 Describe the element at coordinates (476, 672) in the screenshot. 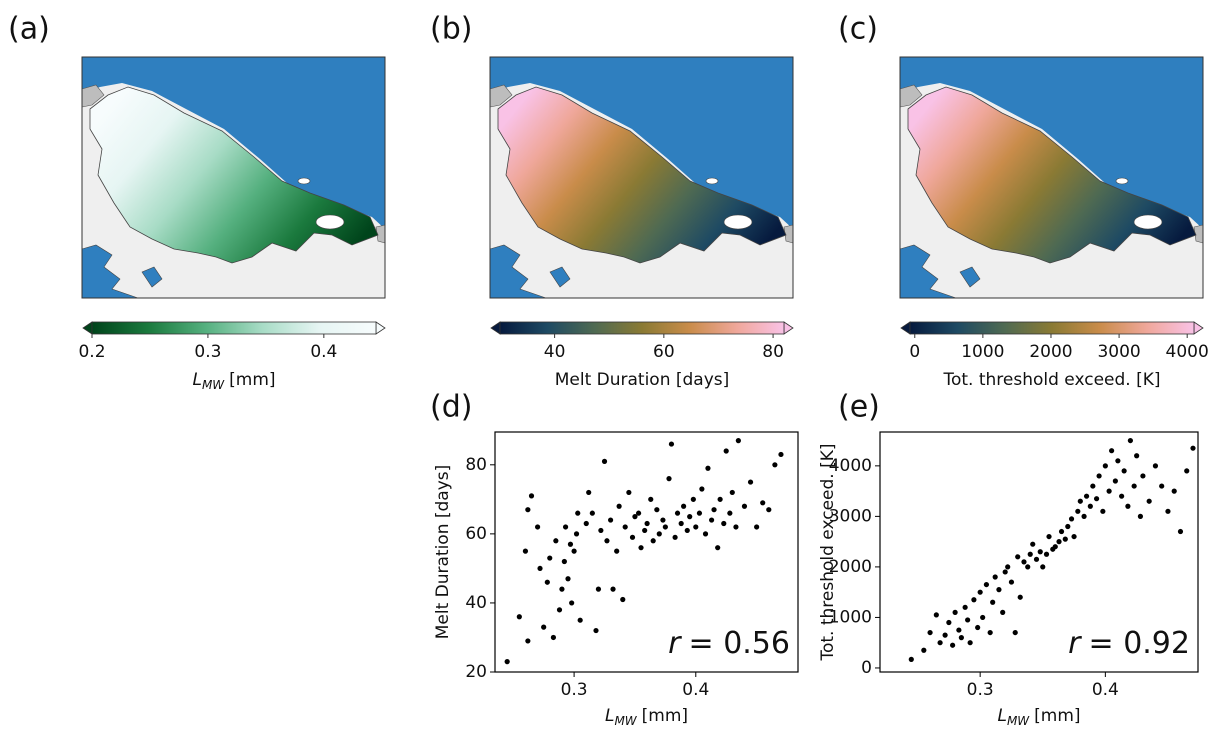

I see `y-tick-label: 20` at that location.